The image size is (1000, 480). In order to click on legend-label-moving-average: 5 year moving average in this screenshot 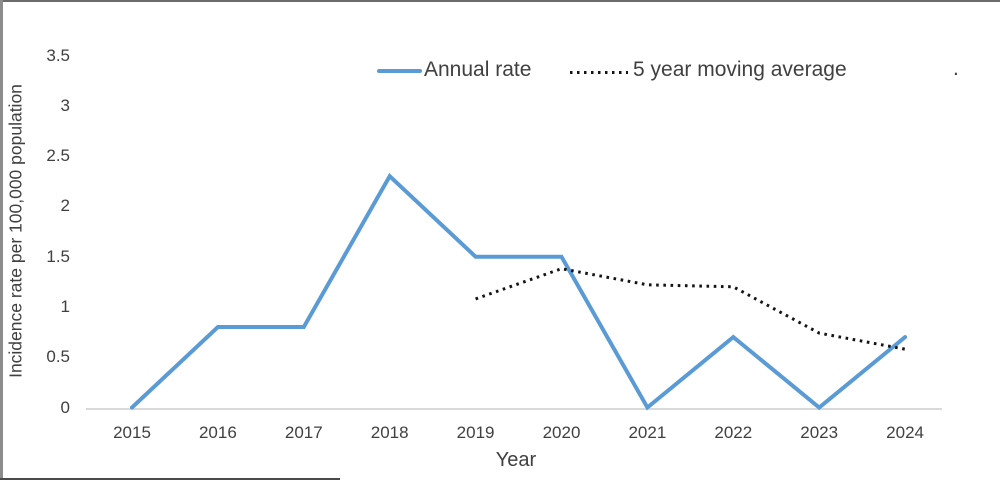, I will do `click(740, 69)`.